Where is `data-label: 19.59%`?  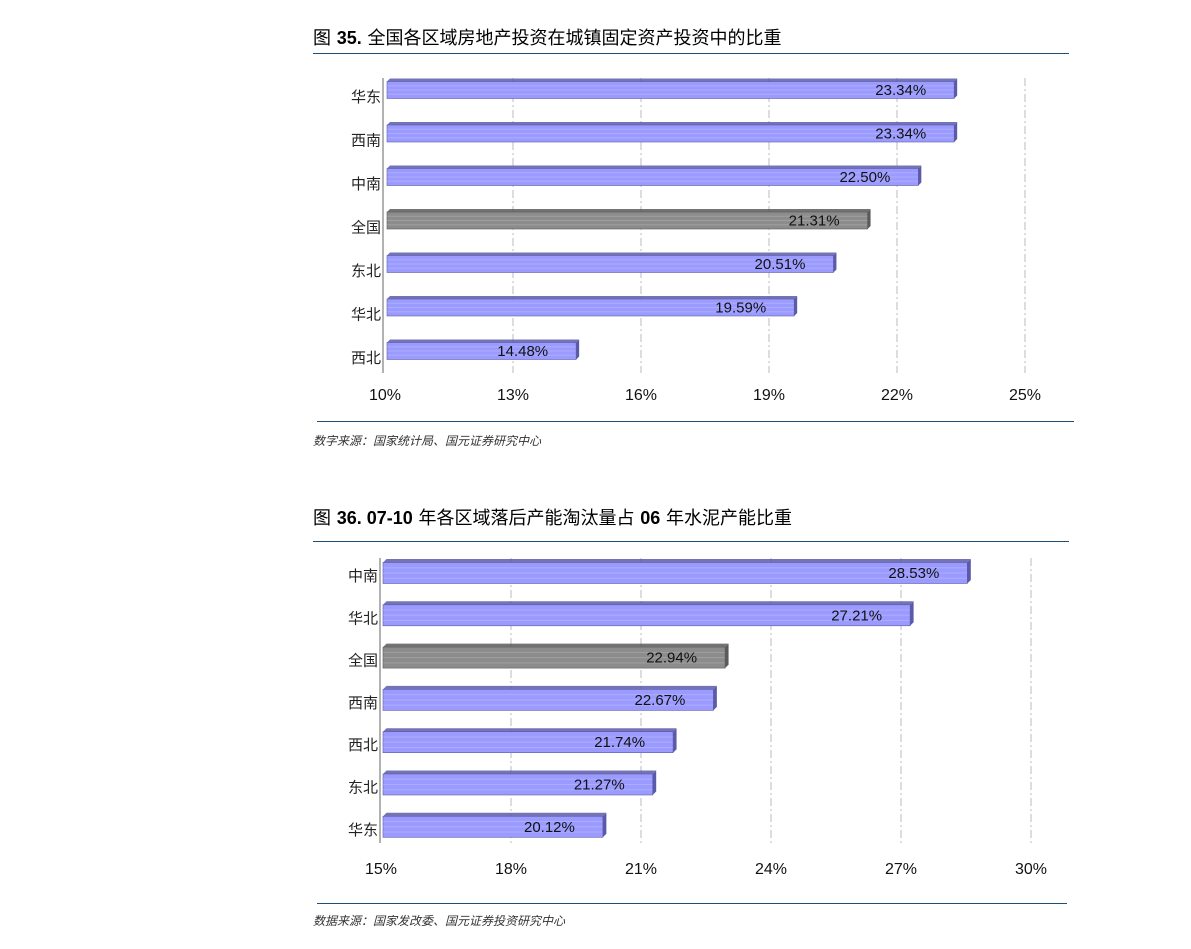
data-label: 19.59% is located at coordinates (740, 308).